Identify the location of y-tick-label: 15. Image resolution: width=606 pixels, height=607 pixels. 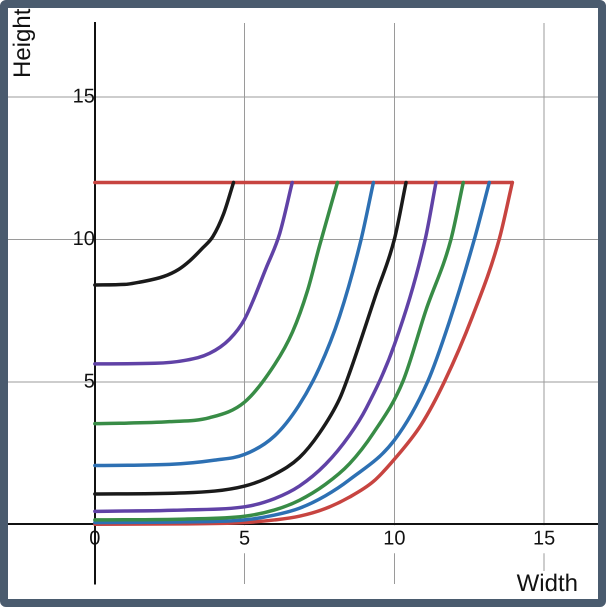
(83, 97).